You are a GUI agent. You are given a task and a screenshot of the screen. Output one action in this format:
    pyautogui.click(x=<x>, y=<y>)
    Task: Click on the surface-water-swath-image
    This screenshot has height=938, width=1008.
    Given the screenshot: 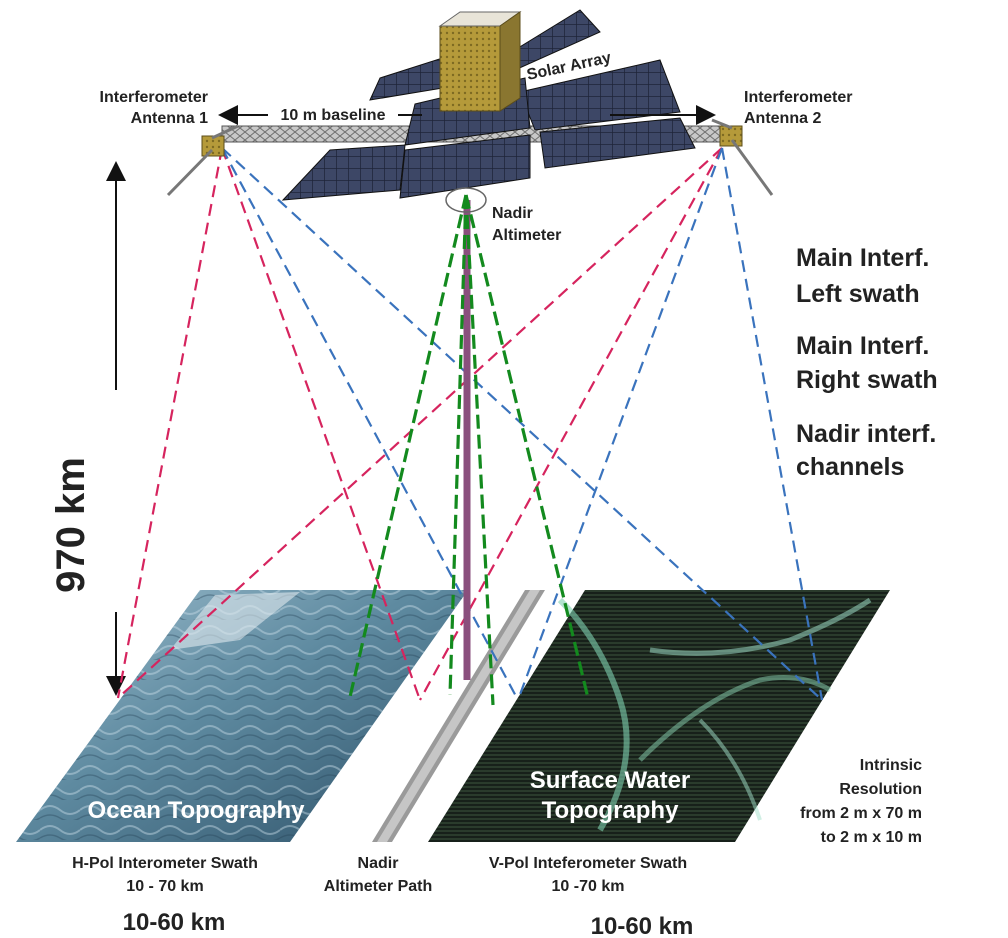 What is the action you would take?
    pyautogui.click(x=659, y=716)
    